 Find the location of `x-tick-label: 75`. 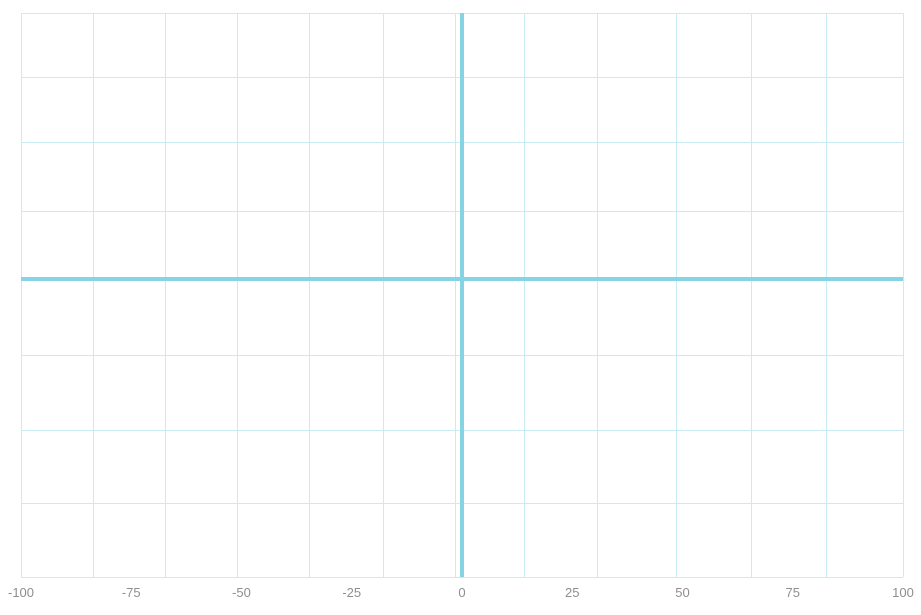

x-tick-label: 75 is located at coordinates (793, 592).